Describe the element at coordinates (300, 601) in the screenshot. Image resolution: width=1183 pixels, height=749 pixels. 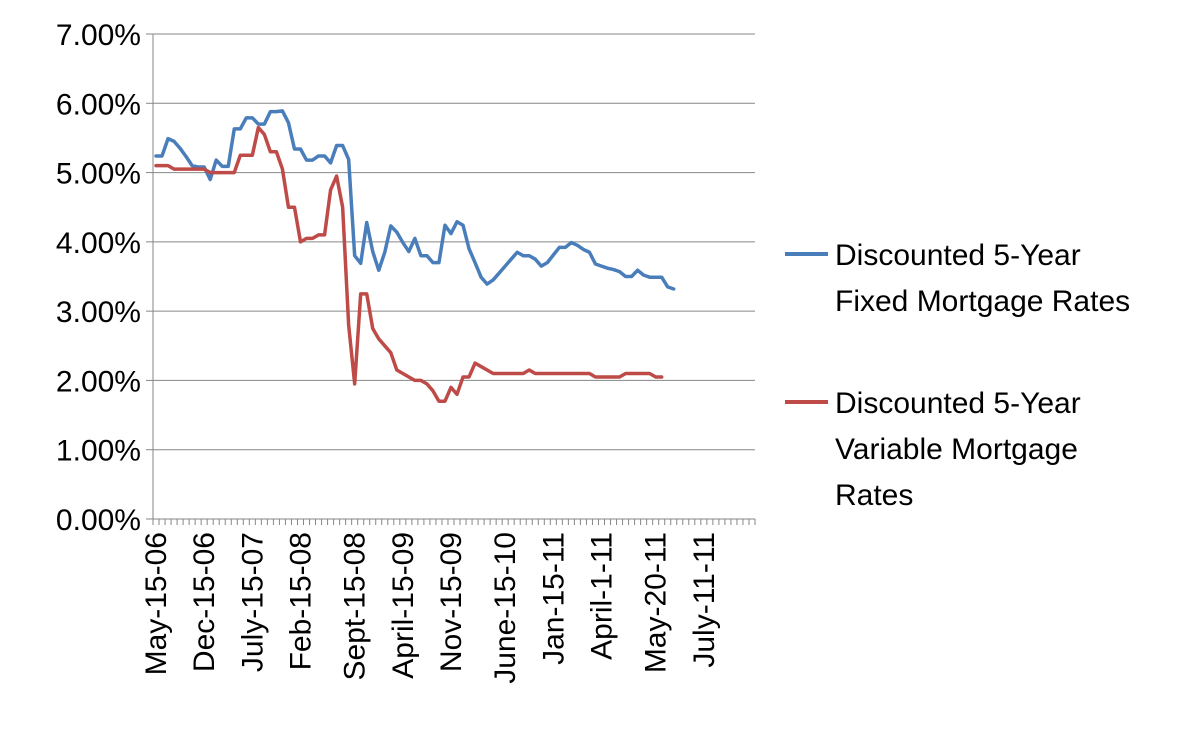
I see `x-tick-label: Feb-15-08` at that location.